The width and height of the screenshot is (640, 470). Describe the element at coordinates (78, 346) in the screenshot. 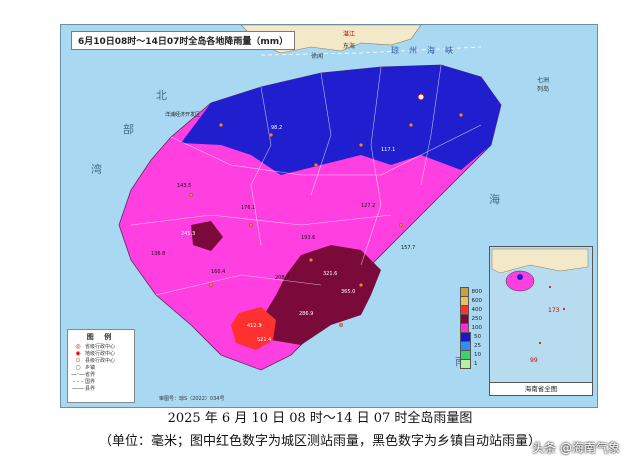

I see `provincial-capital-icon: ◎` at that location.